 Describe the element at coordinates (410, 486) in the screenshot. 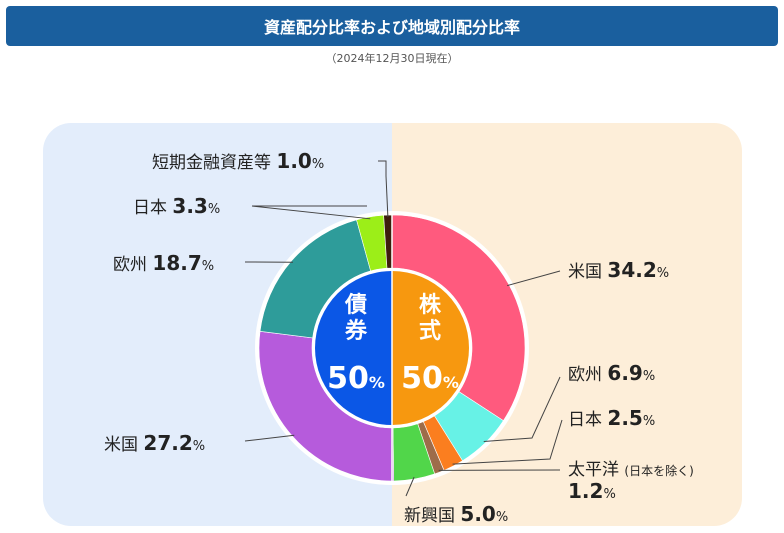

I see `leader-line-株式-新興国` at that location.